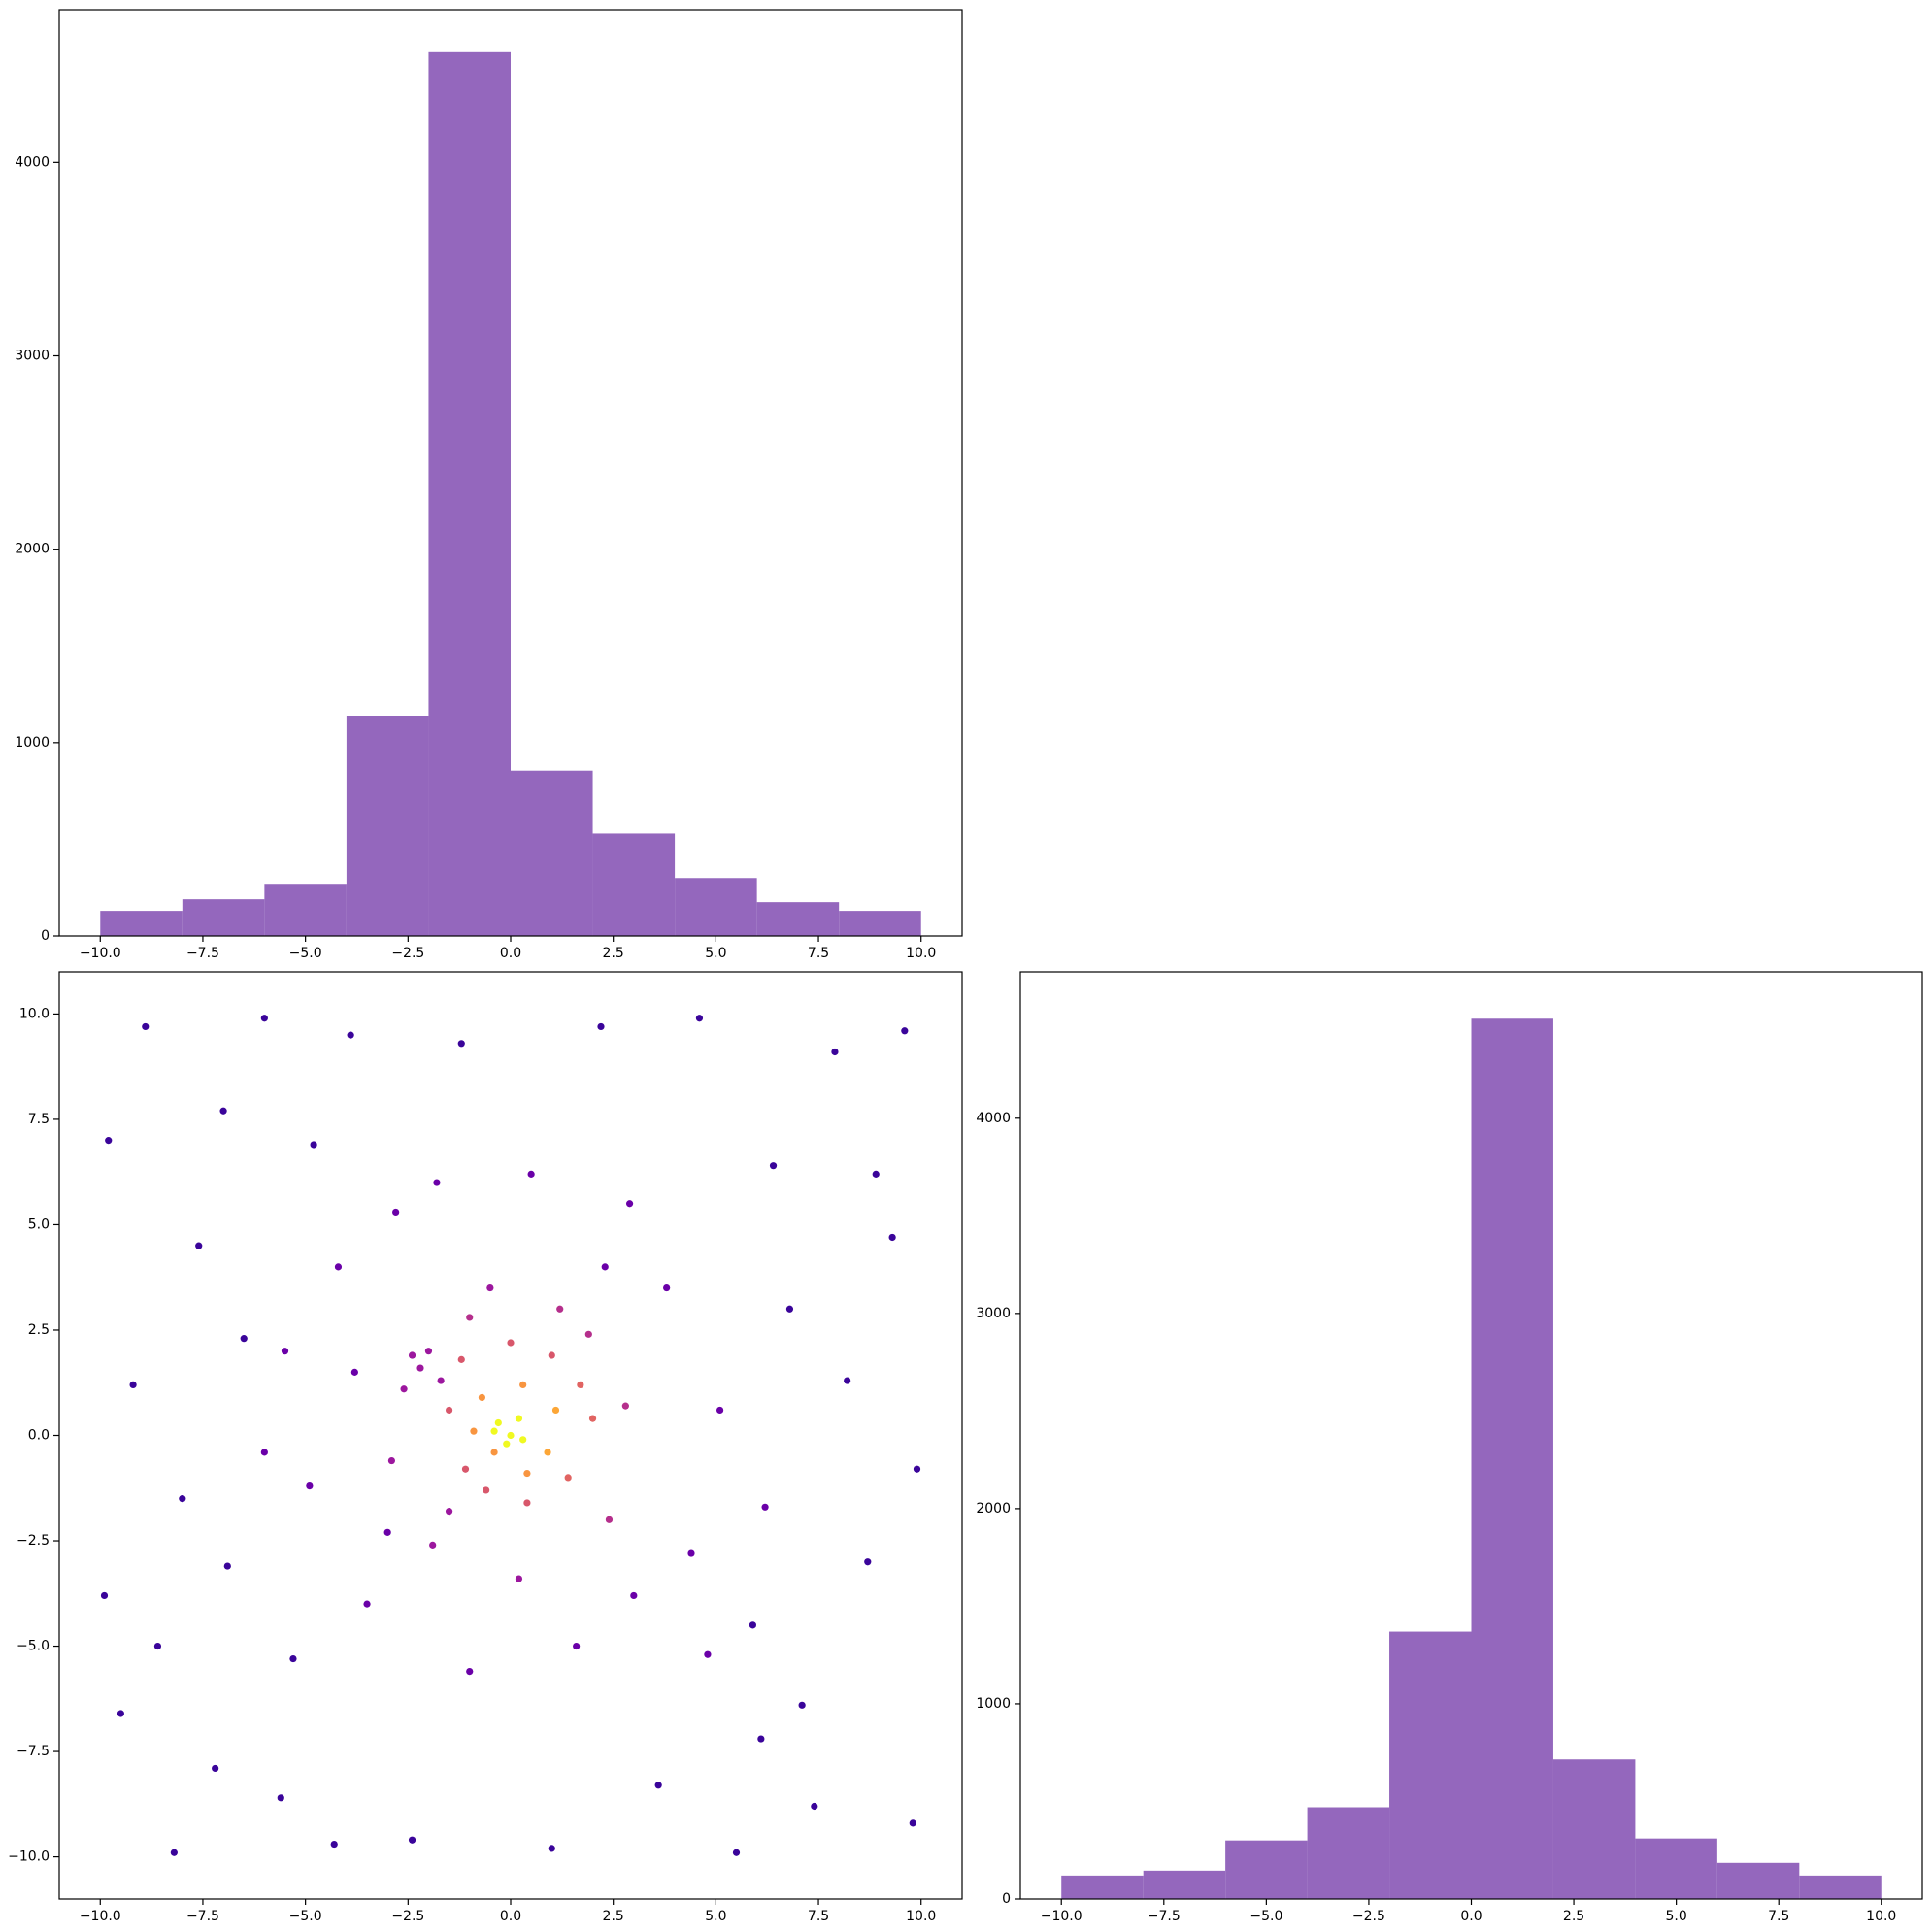 This screenshot has height=1932, width=1932. Describe the element at coordinates (33, 1541) in the screenshot. I see `y-tick-label: −2.5` at that location.